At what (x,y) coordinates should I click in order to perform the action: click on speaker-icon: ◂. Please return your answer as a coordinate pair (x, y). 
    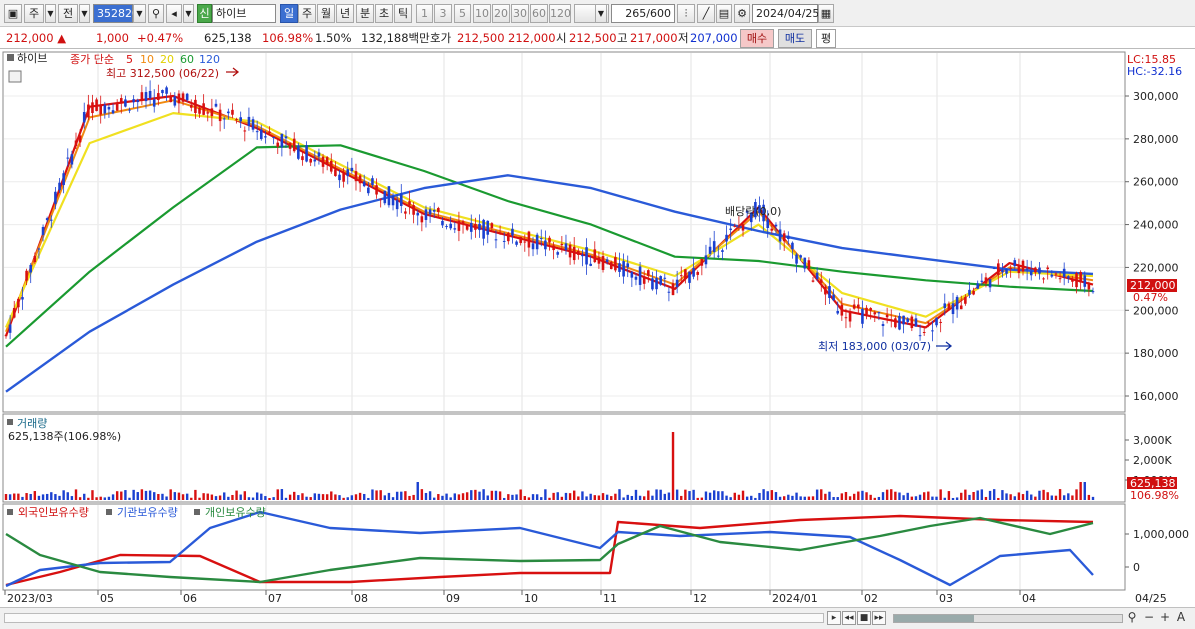
    Looking at the image, I should click on (174, 13).